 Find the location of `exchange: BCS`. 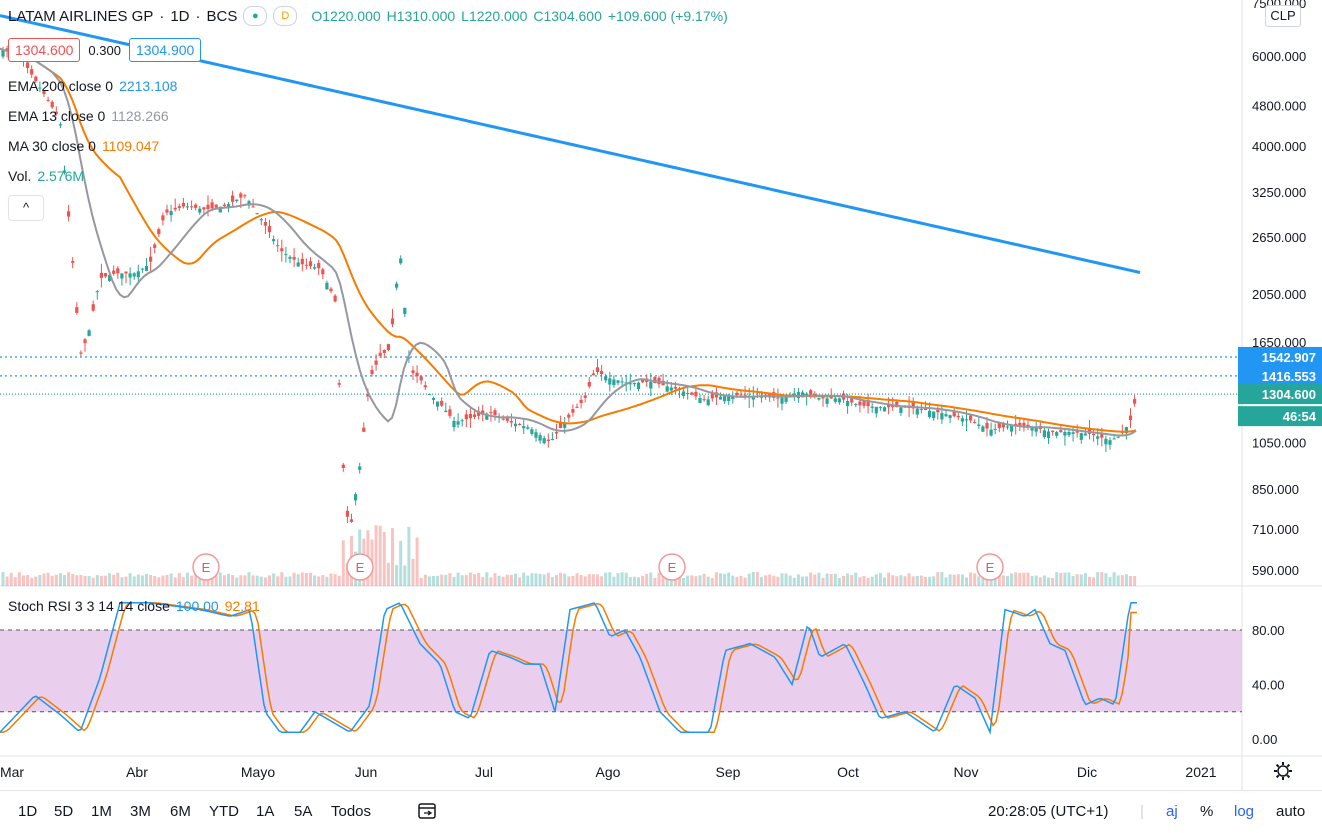

exchange: BCS is located at coordinates (222, 16).